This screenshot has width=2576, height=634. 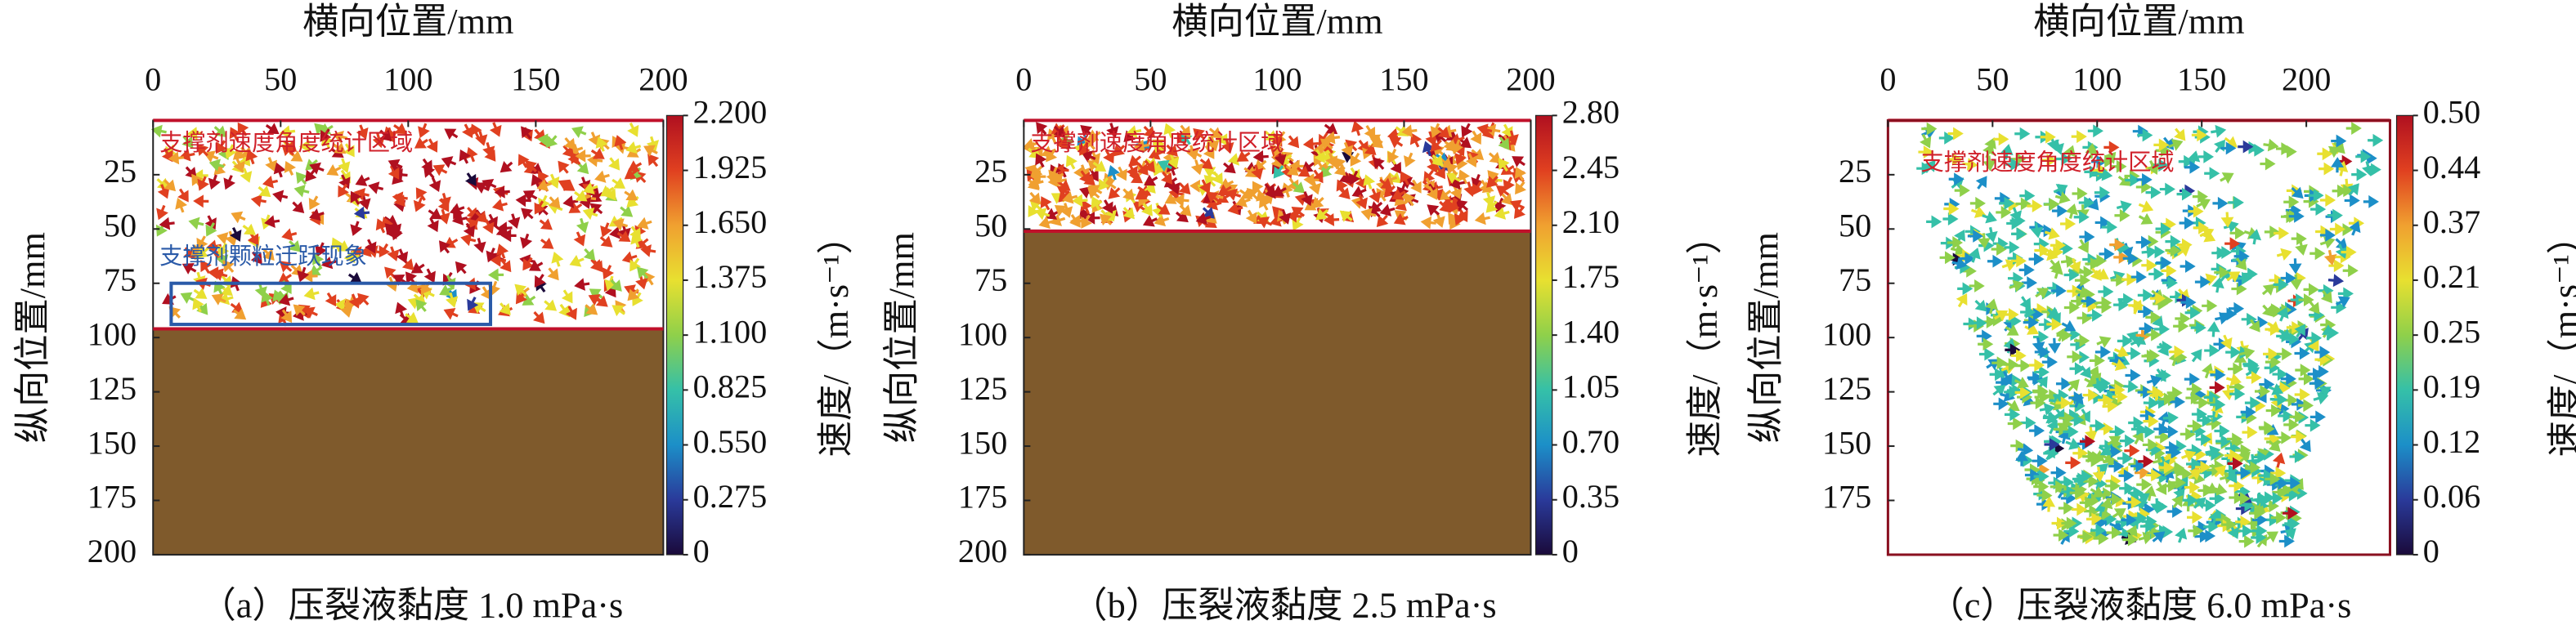 I want to click on x-tick-label: 100, so click(x=1276, y=78).